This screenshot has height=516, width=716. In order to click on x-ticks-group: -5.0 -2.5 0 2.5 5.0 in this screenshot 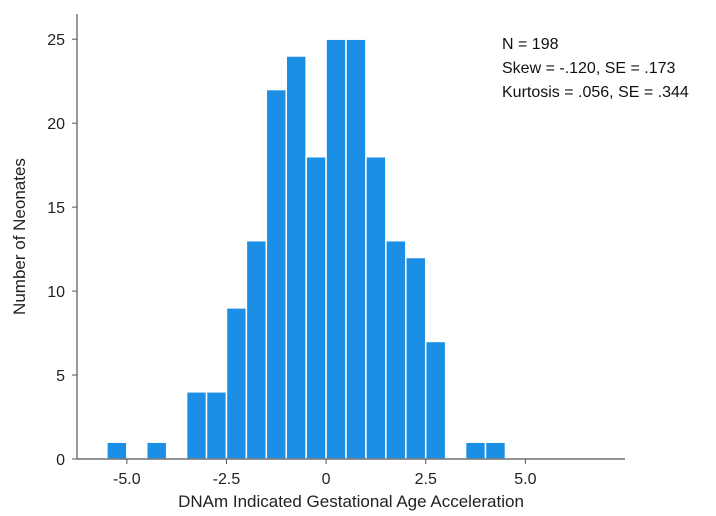, I will do `click(325, 473)`.